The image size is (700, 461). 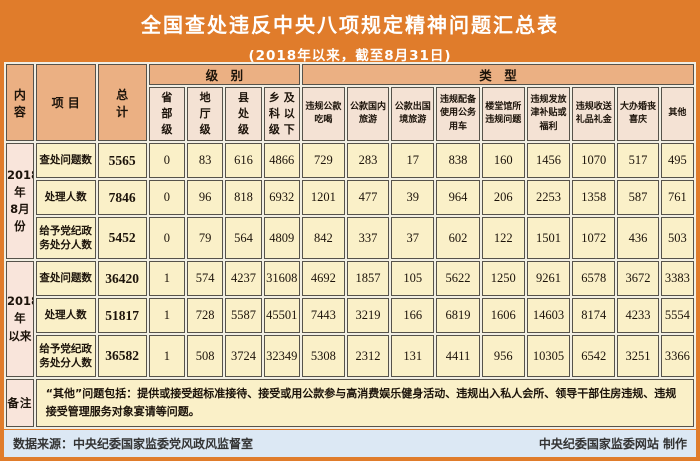 I want to click on credit-text: 中央纪委国家监委网站 制作, so click(x=612, y=444).